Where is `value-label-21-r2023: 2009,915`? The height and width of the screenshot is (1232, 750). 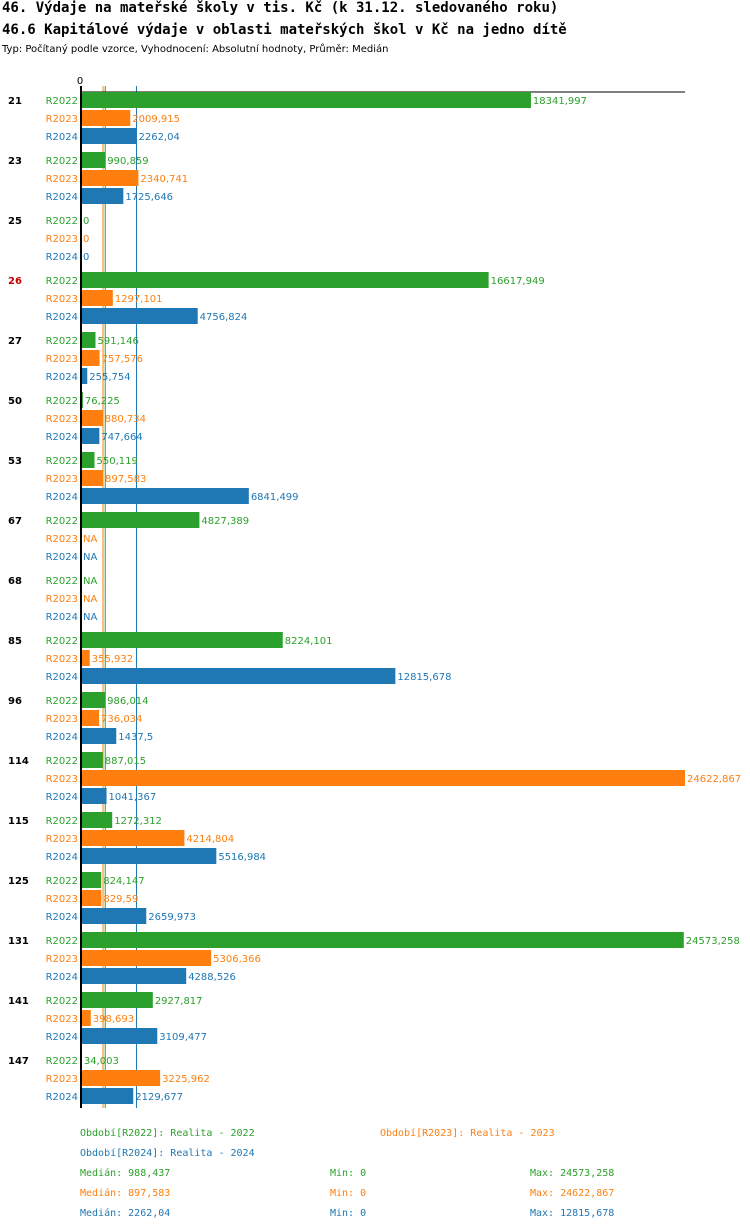 value-label-21-r2023: 2009,915 is located at coordinates (156, 119).